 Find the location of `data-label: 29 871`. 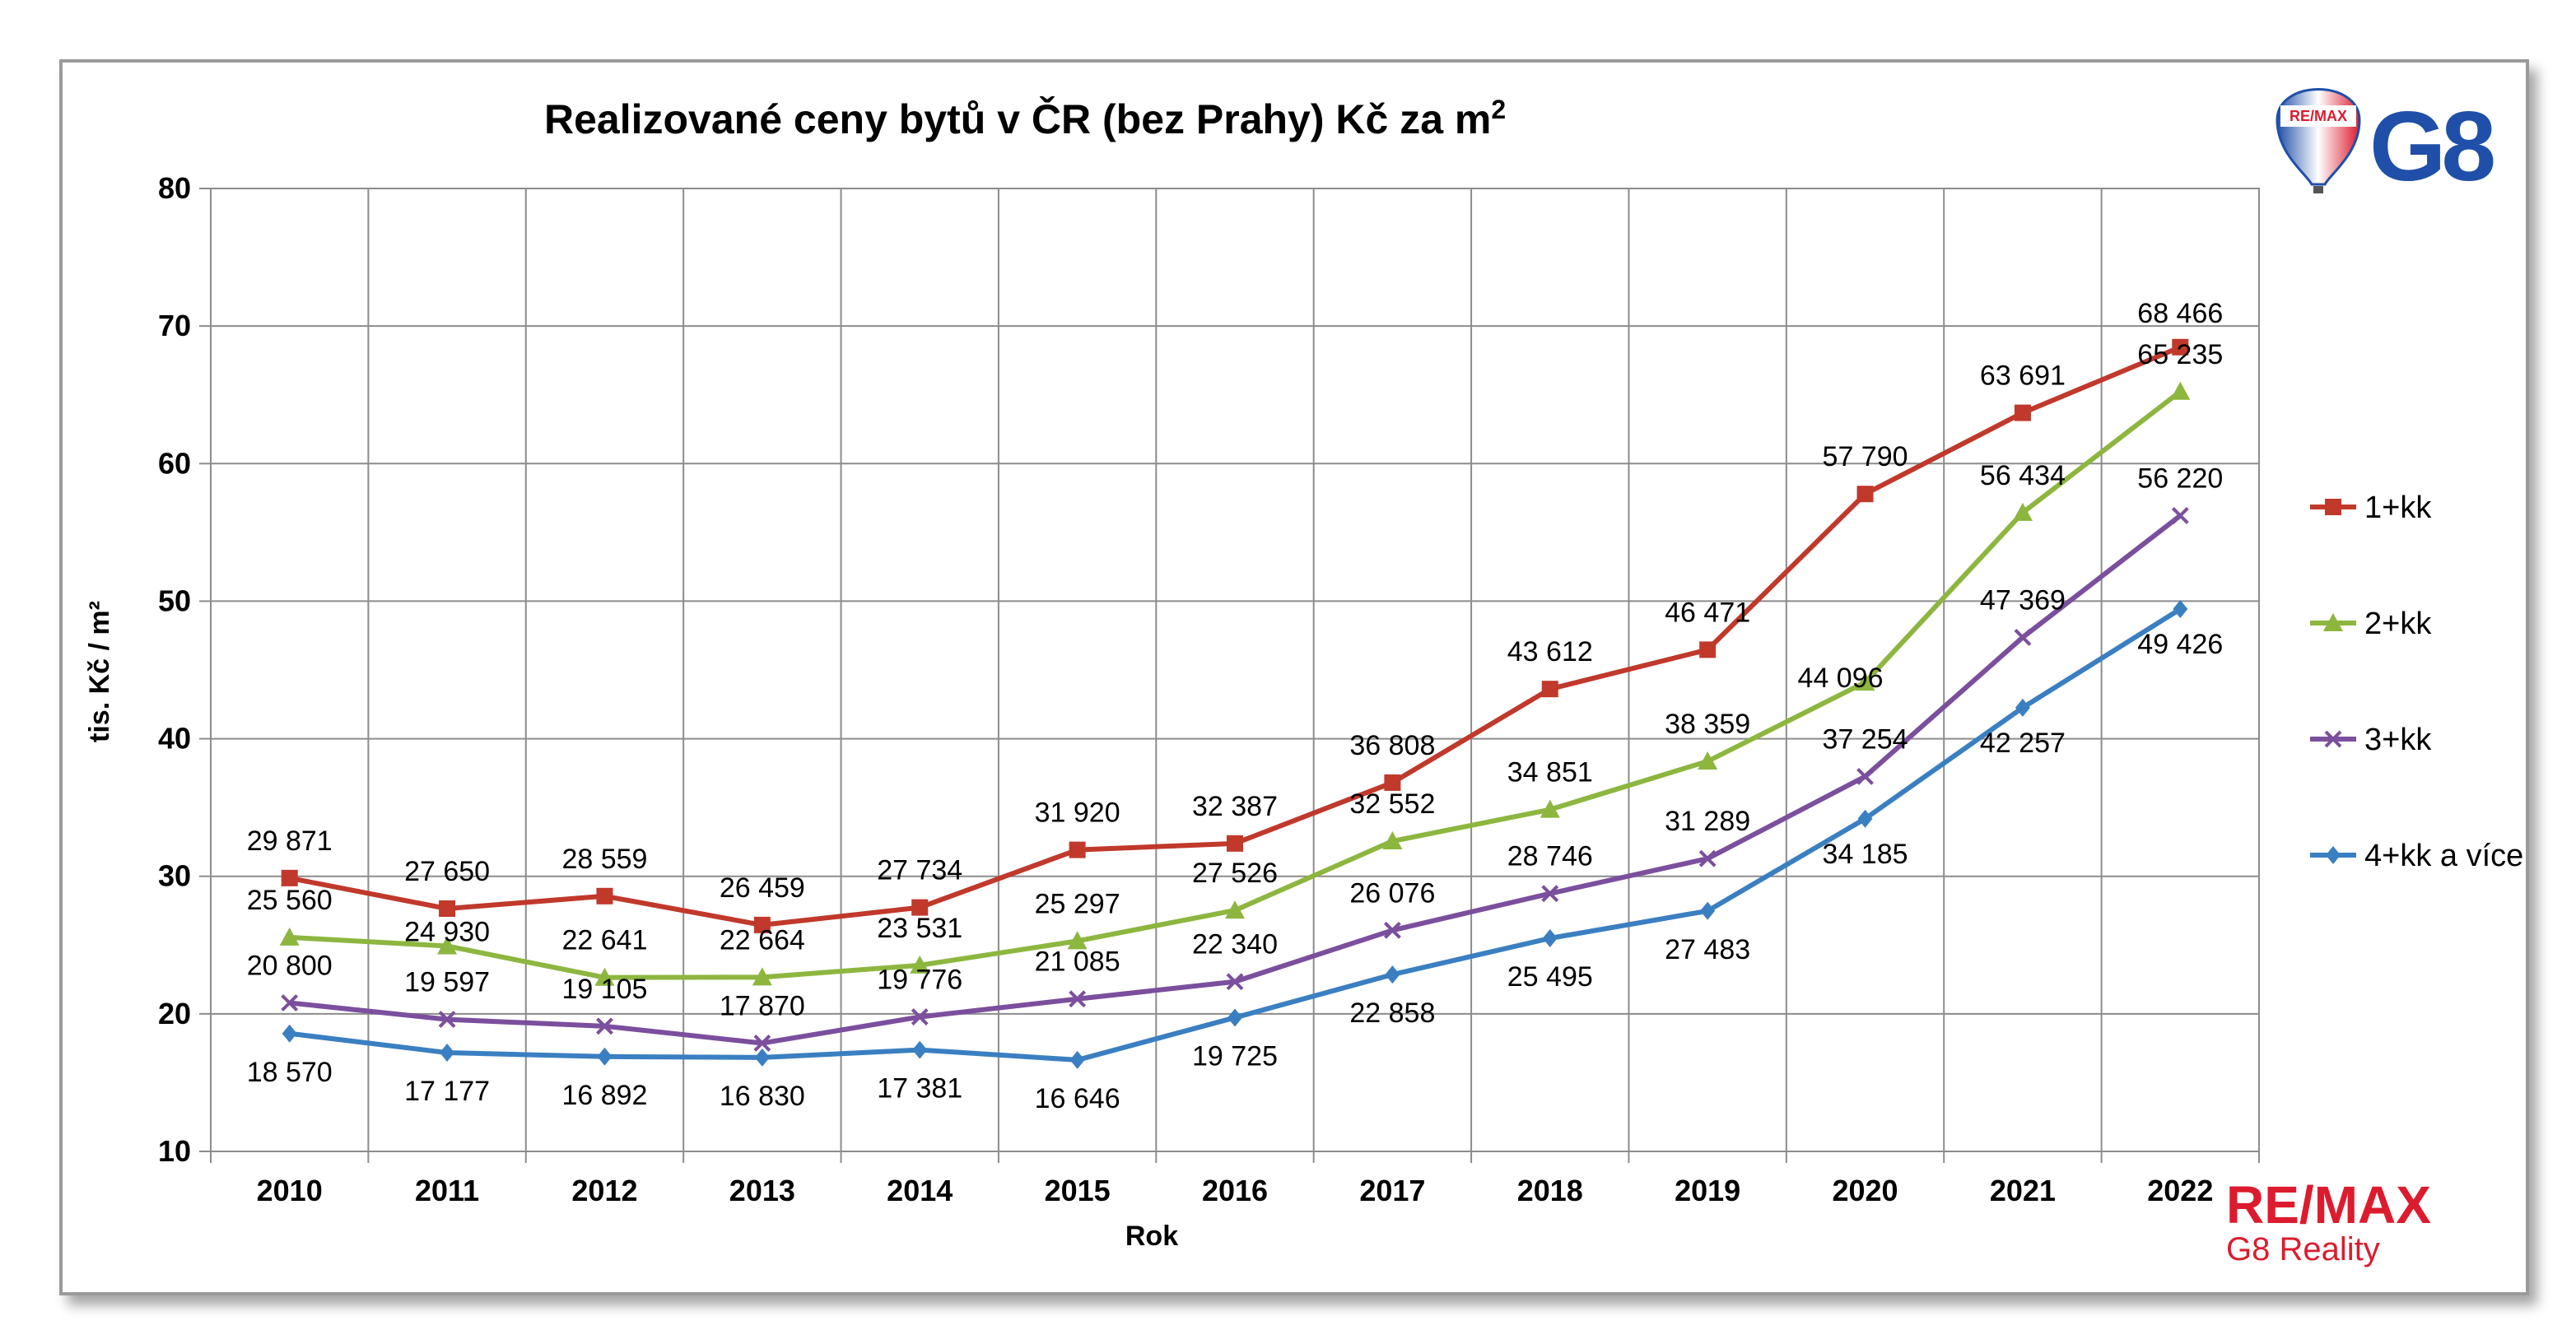

data-label: 29 871 is located at coordinates (290, 841).